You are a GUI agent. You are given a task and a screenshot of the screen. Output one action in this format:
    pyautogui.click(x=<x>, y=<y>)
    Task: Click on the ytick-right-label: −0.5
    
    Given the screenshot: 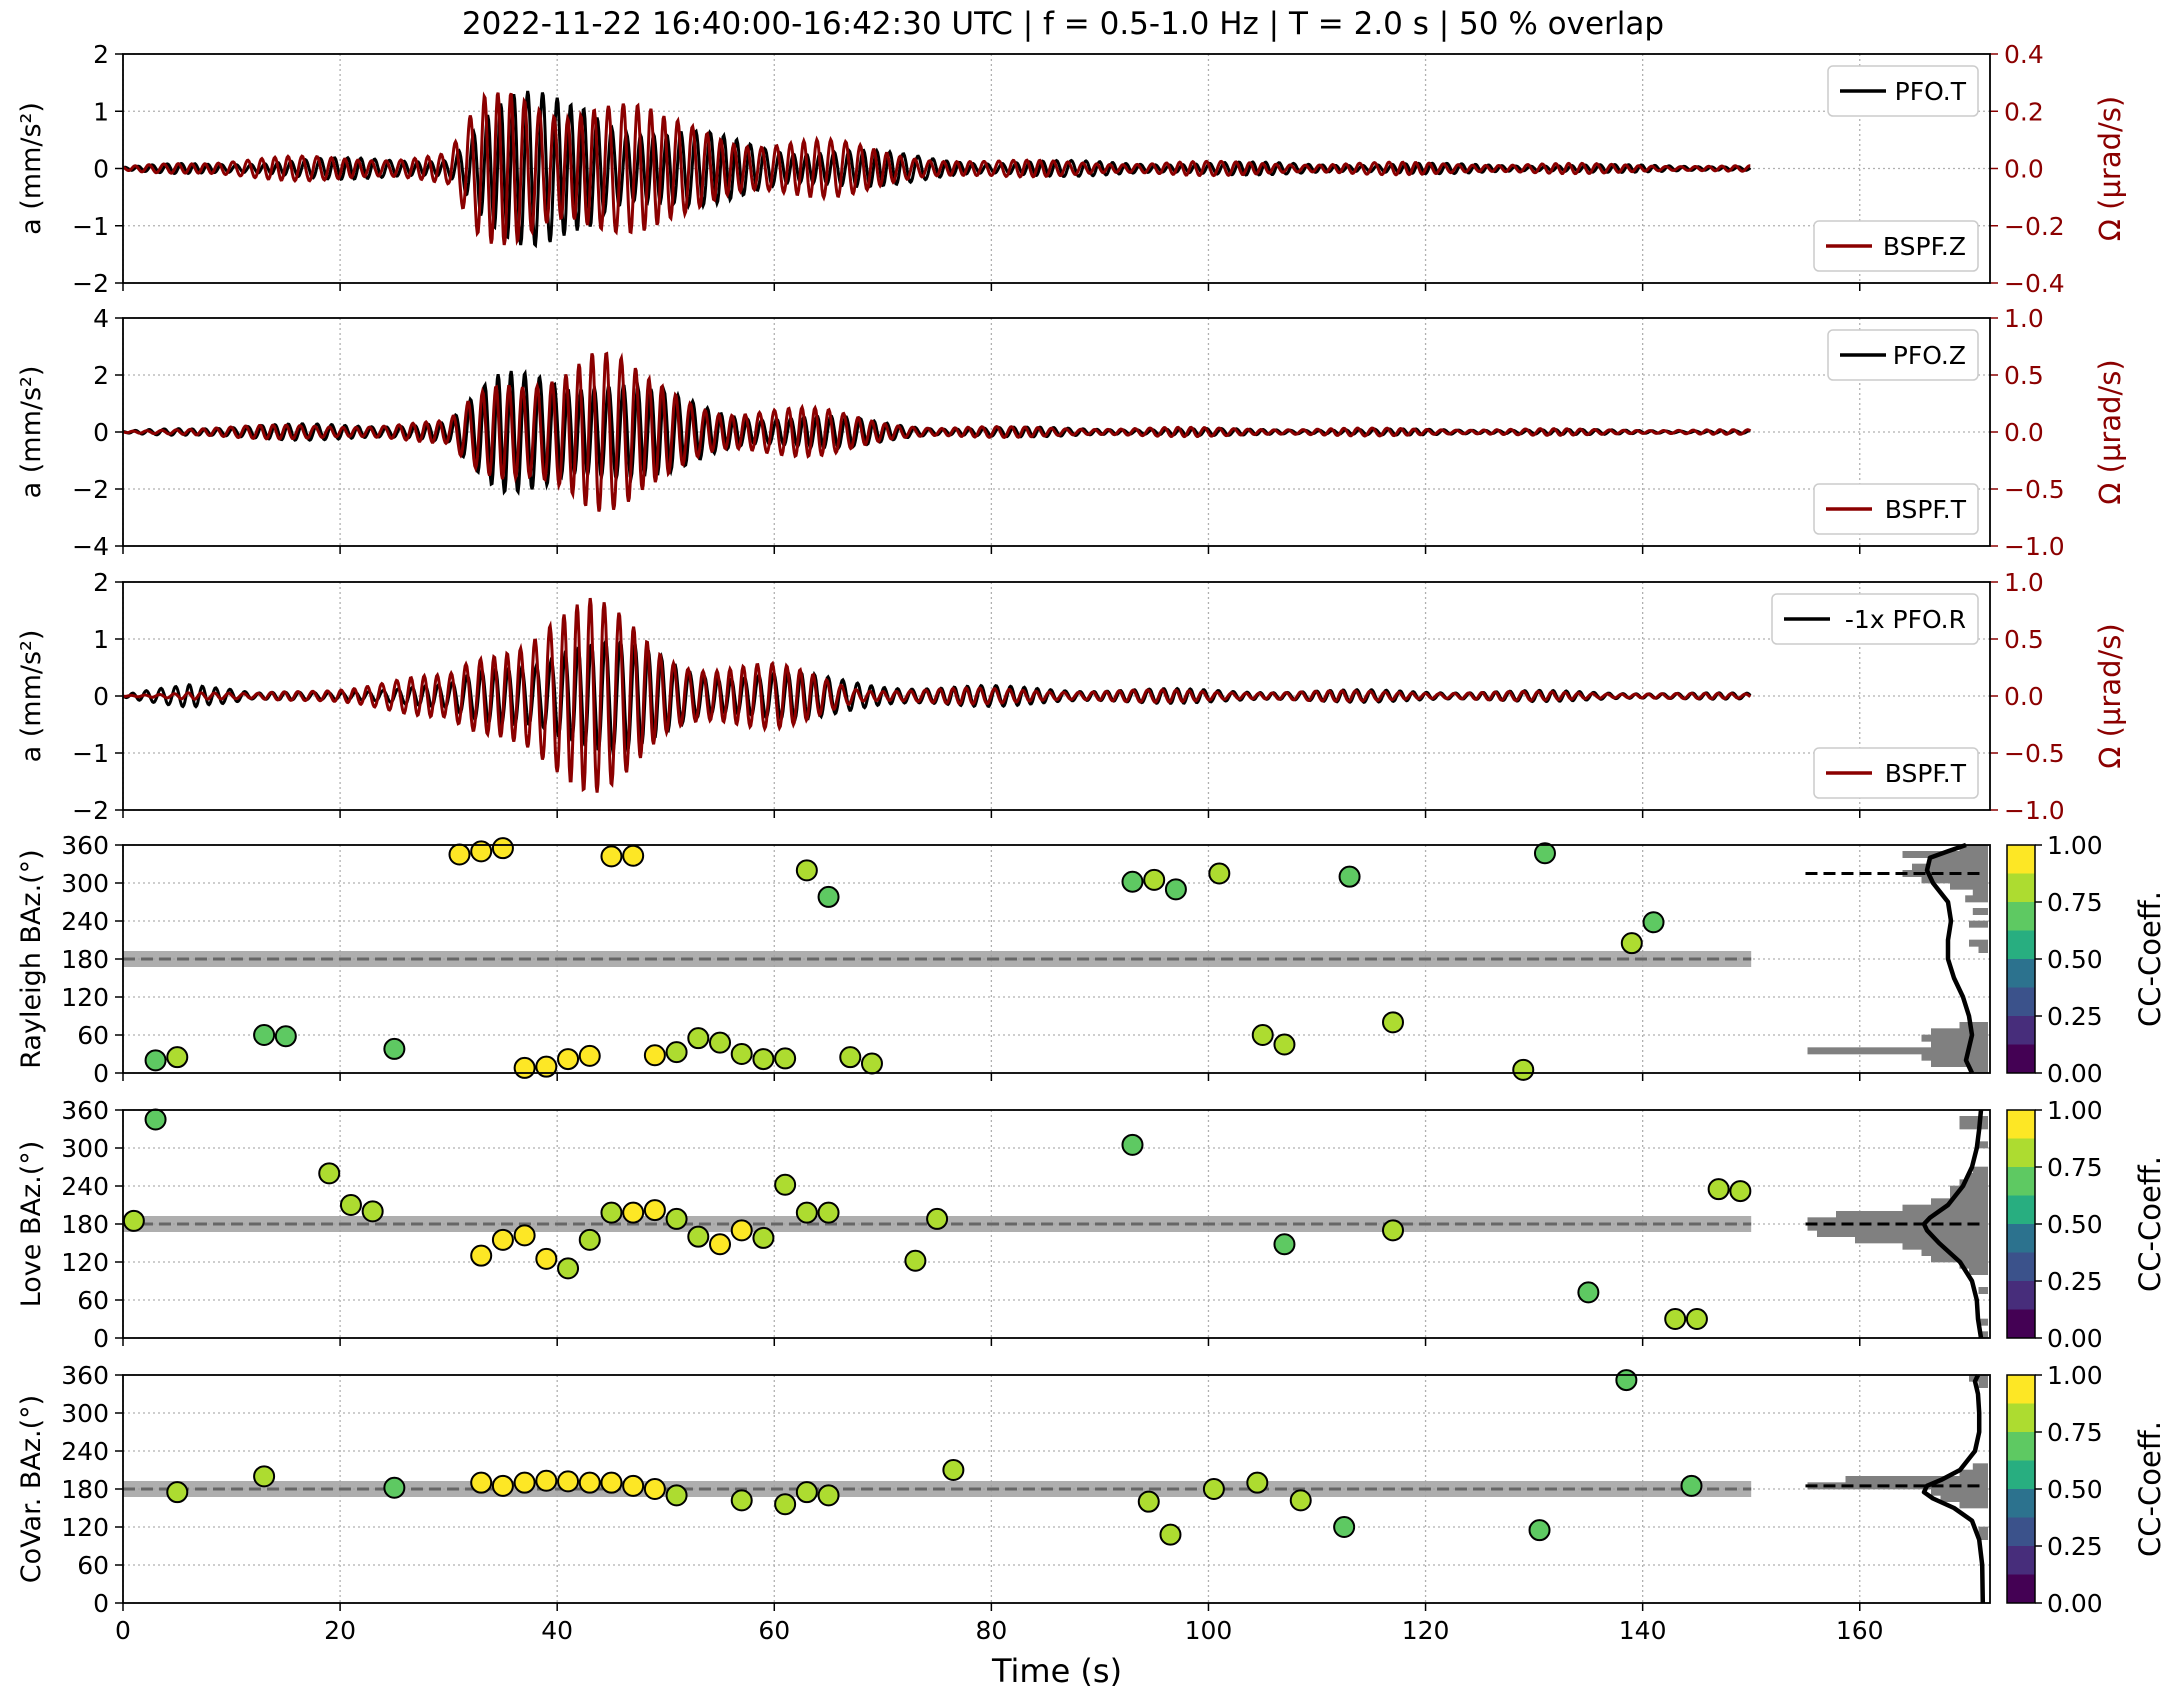 What is the action you would take?
    pyautogui.click(x=2034, y=753)
    